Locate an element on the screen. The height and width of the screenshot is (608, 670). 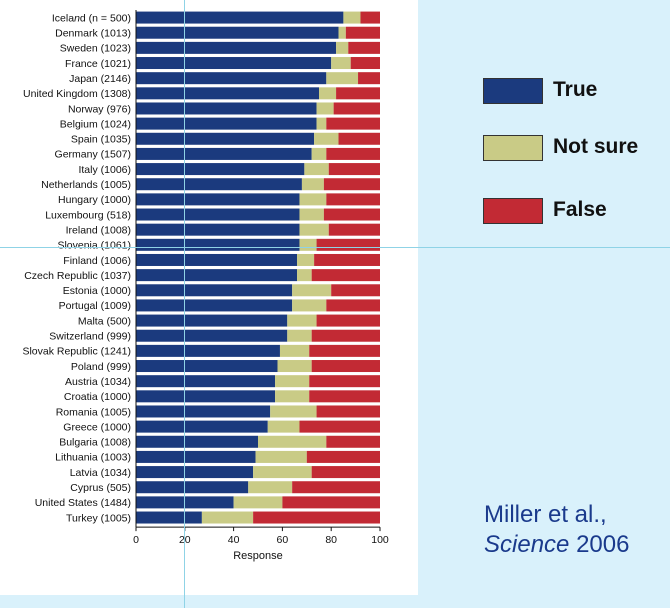
category-label: Norway (976) is located at coordinates (99, 109).